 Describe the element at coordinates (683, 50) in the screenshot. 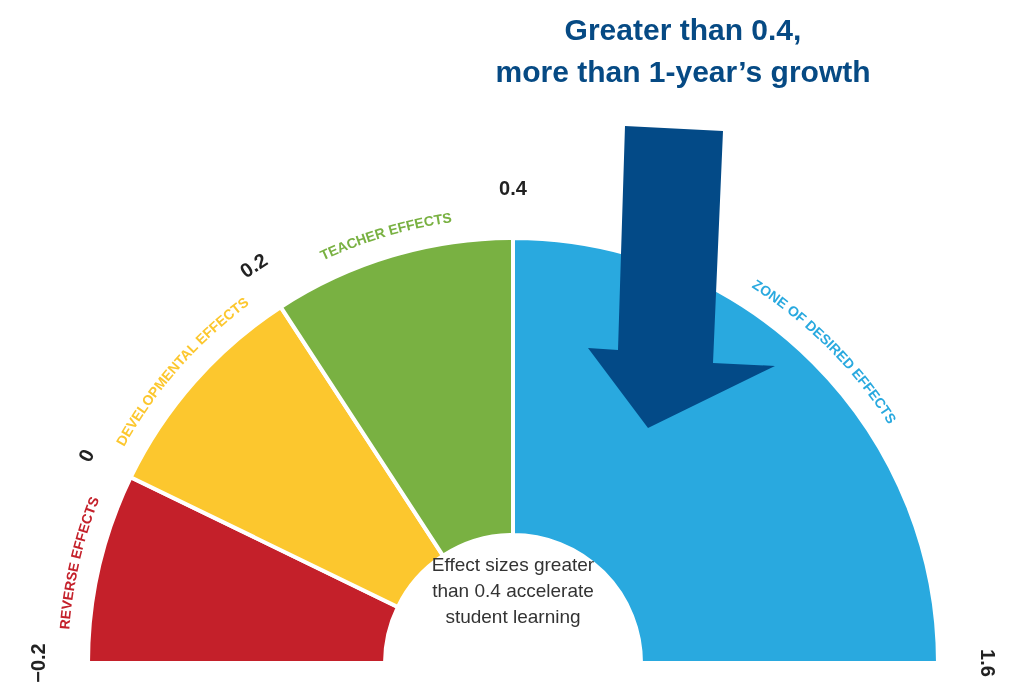

I see `chart-title: Greater than 0.4, more than 1-year’s growth` at that location.